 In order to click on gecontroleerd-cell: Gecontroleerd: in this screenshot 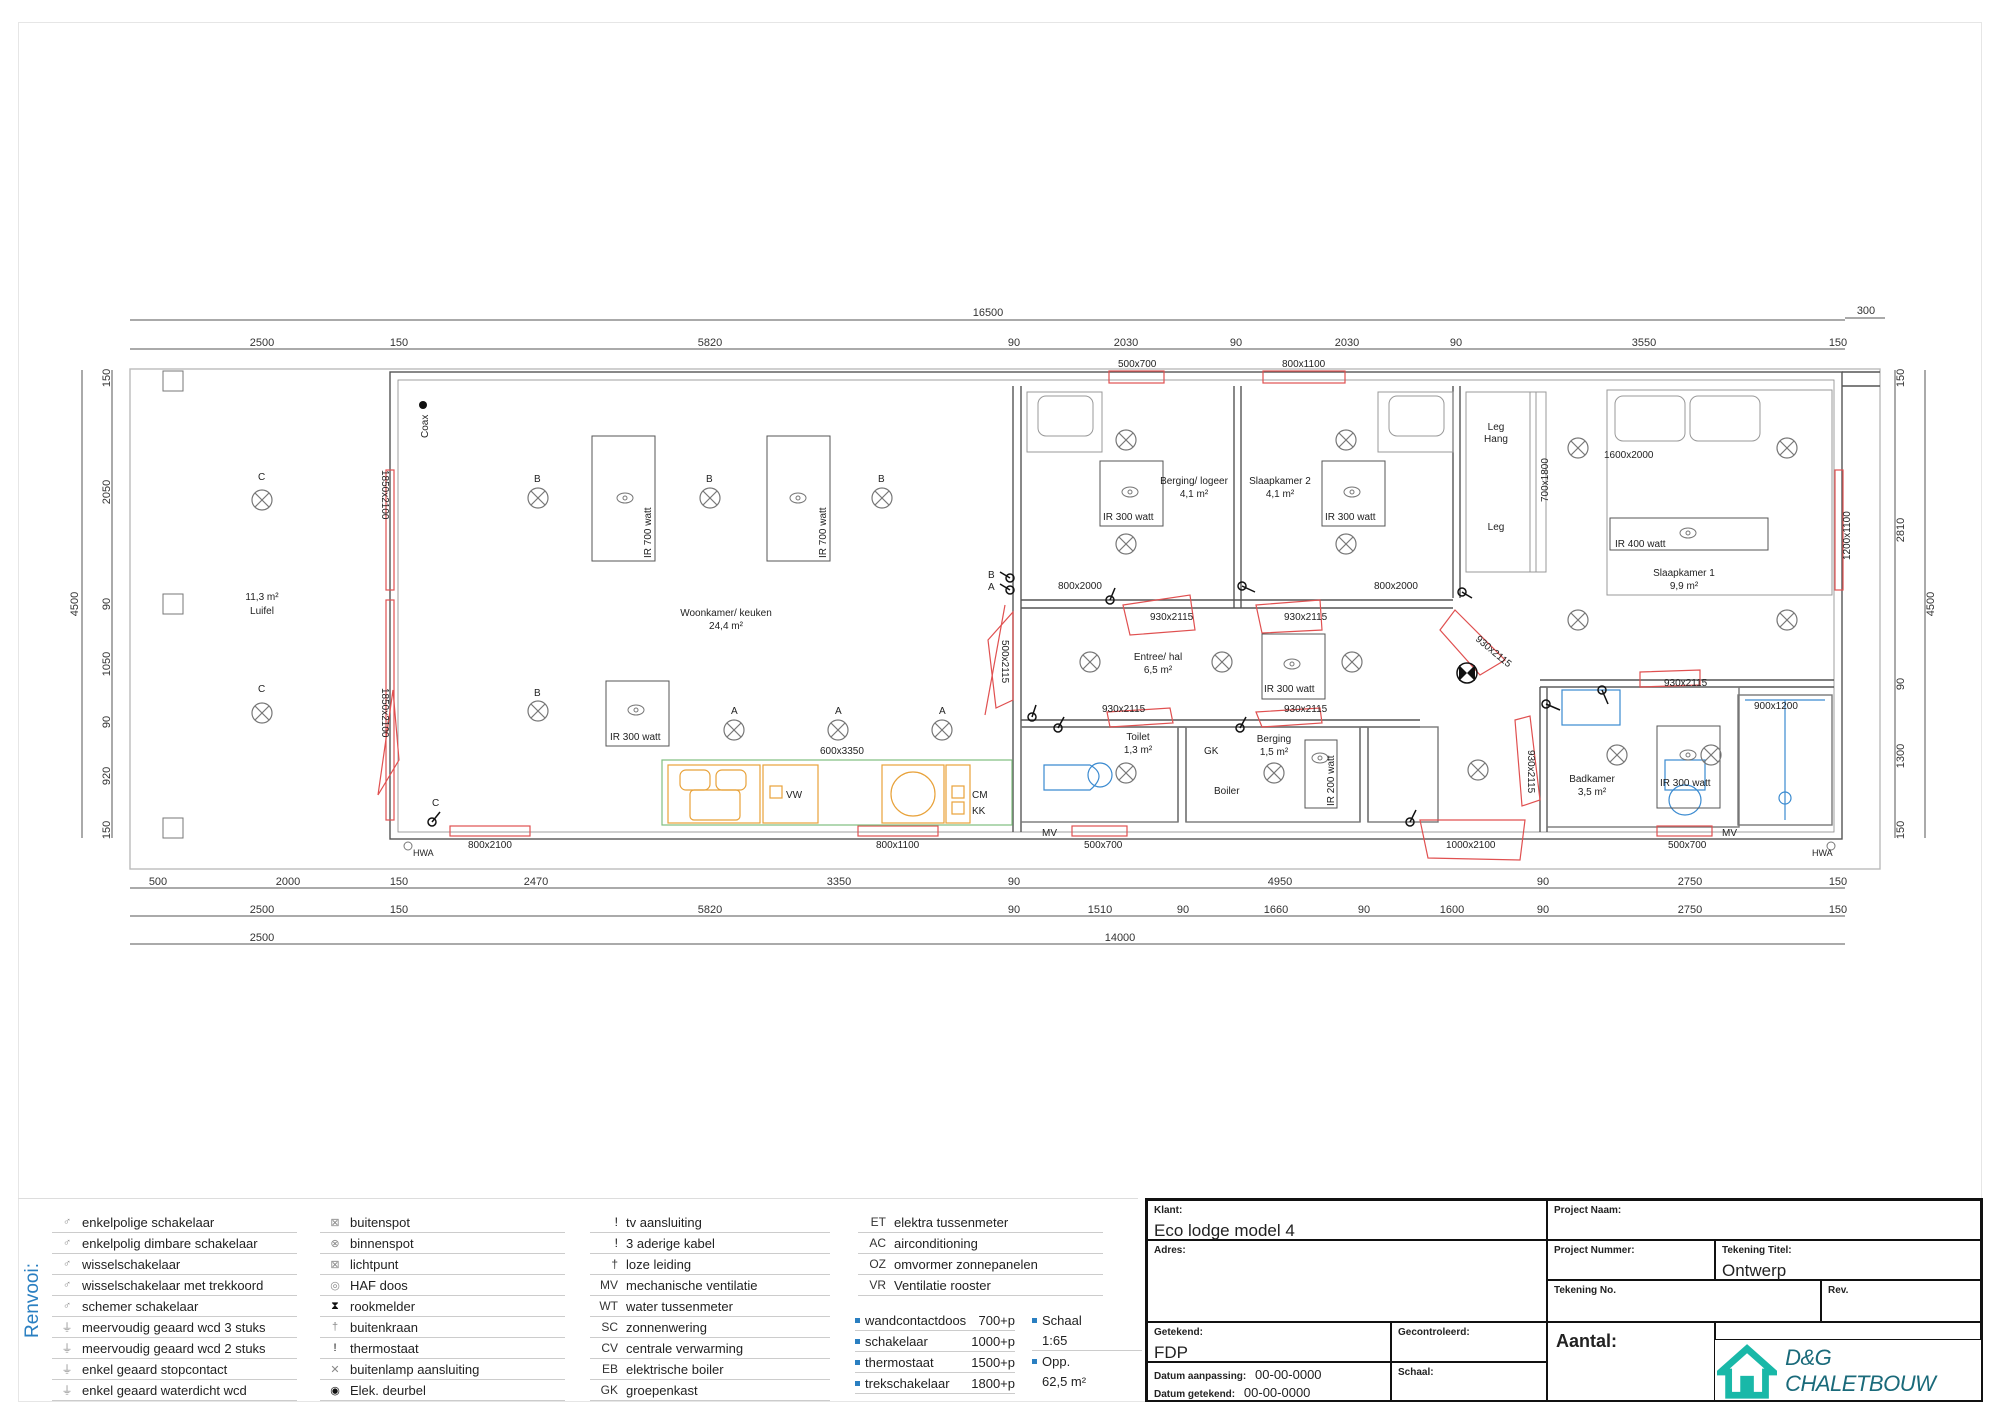, I will do `click(1469, 1342)`.